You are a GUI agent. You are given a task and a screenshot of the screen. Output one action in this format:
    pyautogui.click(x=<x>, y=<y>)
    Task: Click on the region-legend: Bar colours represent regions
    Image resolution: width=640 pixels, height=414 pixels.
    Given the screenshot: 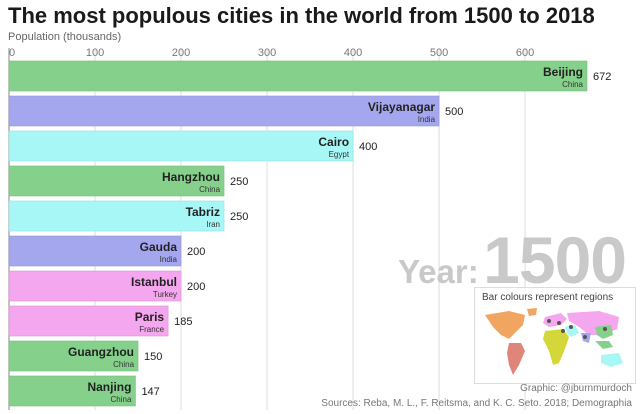 What is the action you would take?
    pyautogui.click(x=555, y=335)
    